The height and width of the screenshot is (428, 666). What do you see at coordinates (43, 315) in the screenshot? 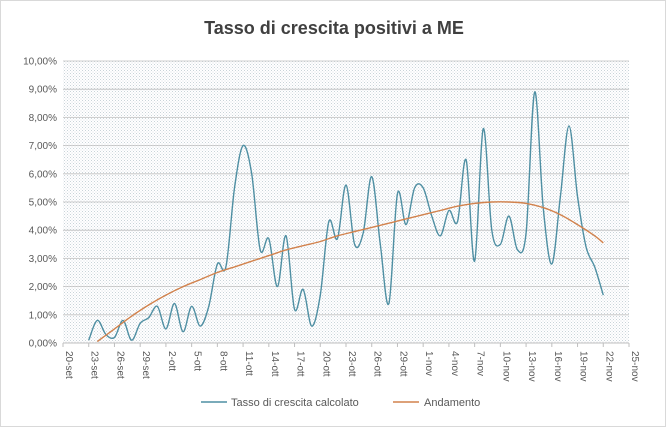
I see `y-tick-label: 1,00%` at bounding box center [43, 315].